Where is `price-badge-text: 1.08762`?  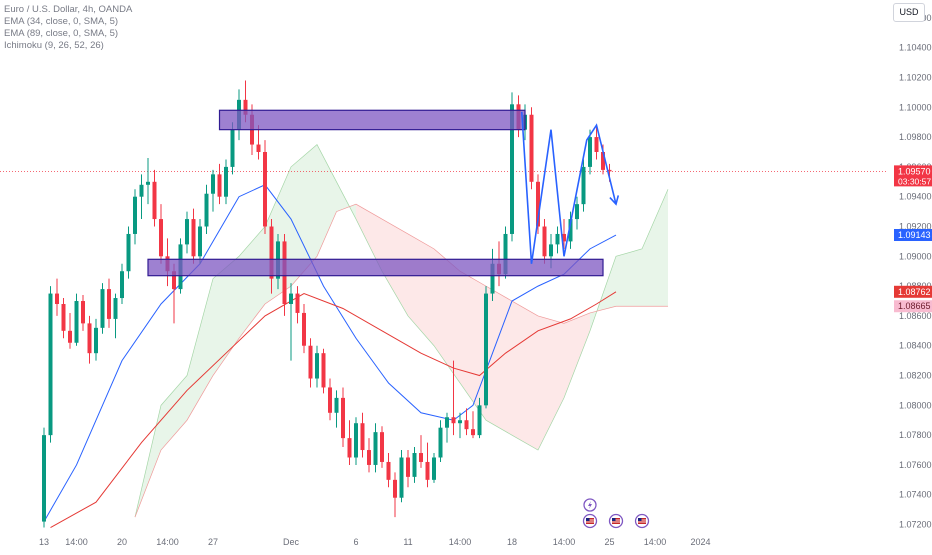
price-badge-text: 1.08762 is located at coordinates (914, 292).